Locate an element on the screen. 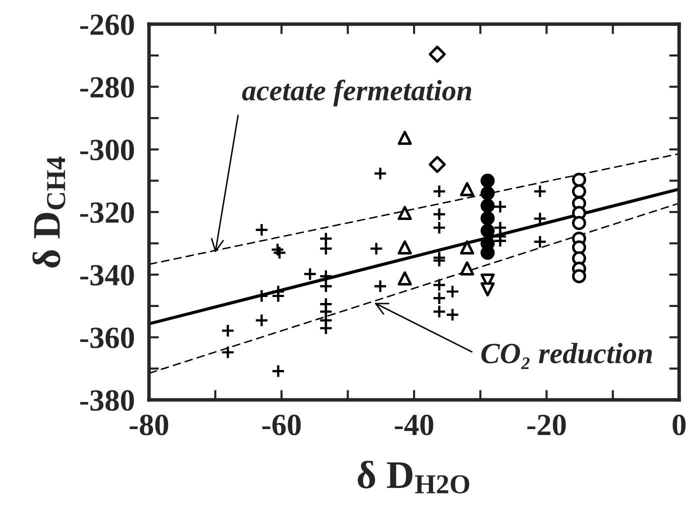  annotation: CO₂ reduction is located at coordinates (566, 356).